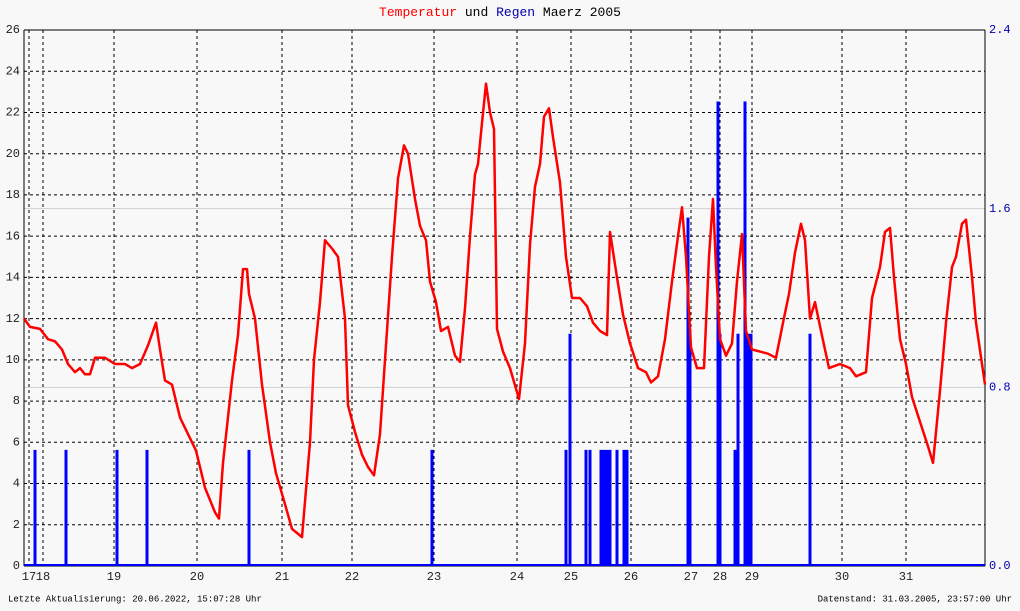 Image resolution: width=1020 pixels, height=611 pixels. Describe the element at coordinates (1000, 566) in the screenshot. I see `y2-tick-label: 0.0` at that location.